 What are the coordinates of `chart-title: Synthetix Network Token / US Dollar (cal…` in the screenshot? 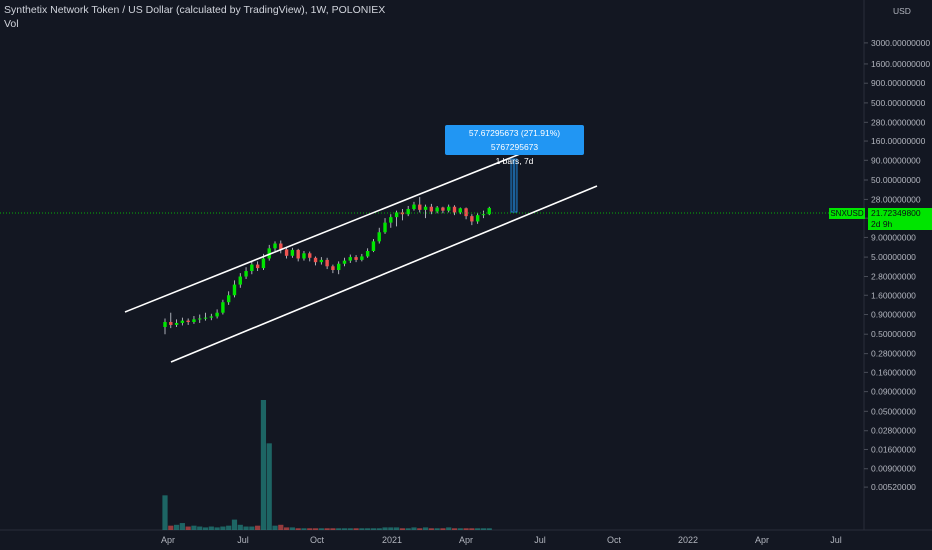 It's located at (195, 10).